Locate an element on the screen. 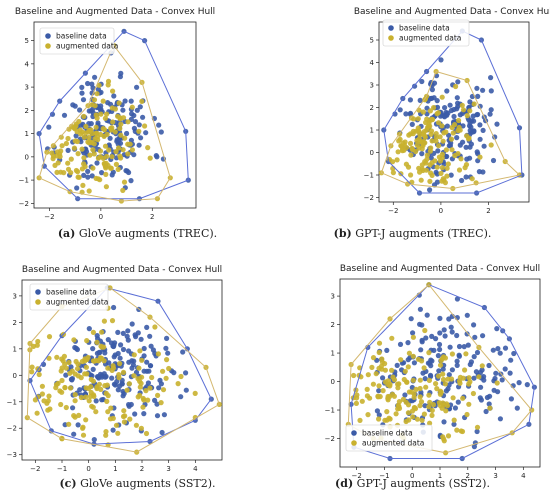 The image size is (550, 500). x-tick-label: −1 is located at coordinates (384, 476).